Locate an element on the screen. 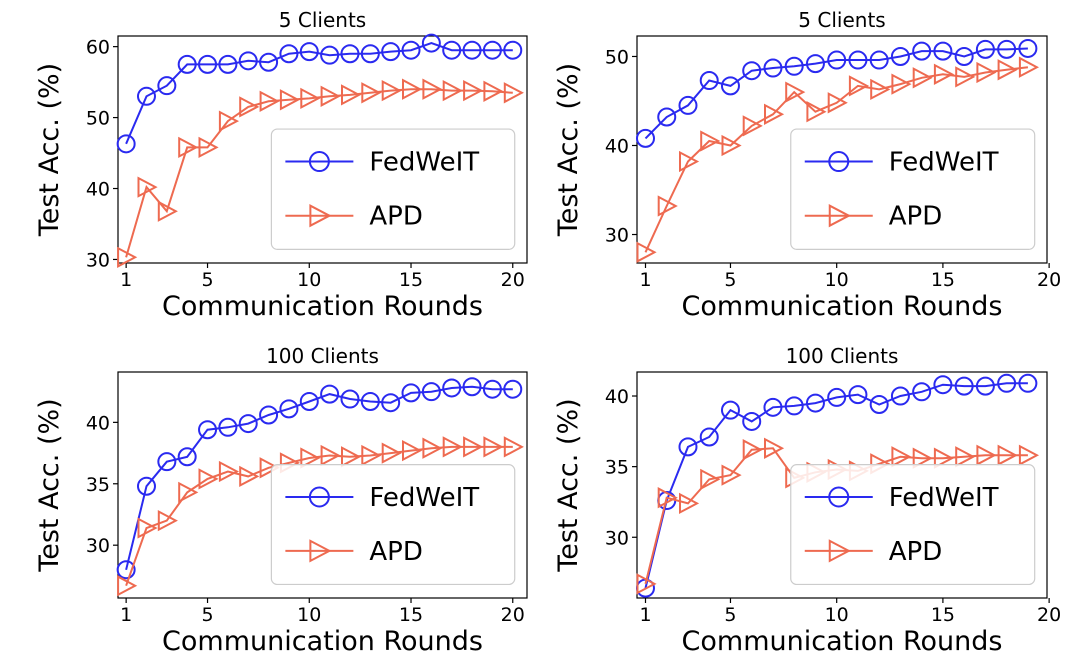 Image resolution: width=1080 pixels, height=657 pixels. x-tick-label: 5 is located at coordinates (207, 615).